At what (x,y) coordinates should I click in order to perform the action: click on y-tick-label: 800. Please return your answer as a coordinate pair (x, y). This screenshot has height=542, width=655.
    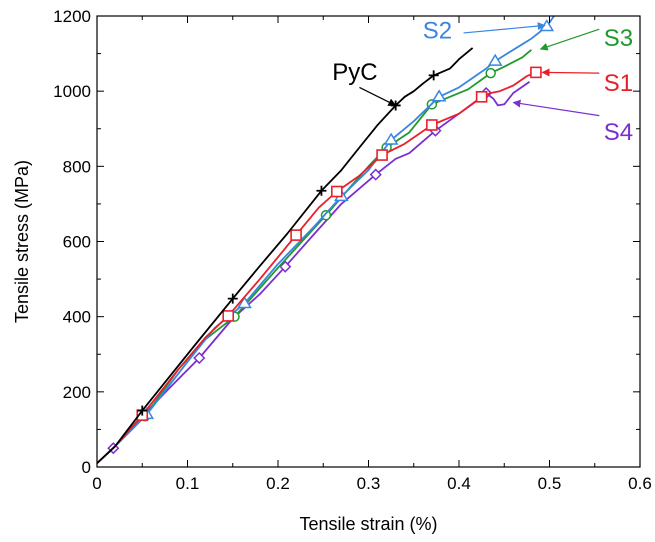
    Looking at the image, I should click on (77, 166).